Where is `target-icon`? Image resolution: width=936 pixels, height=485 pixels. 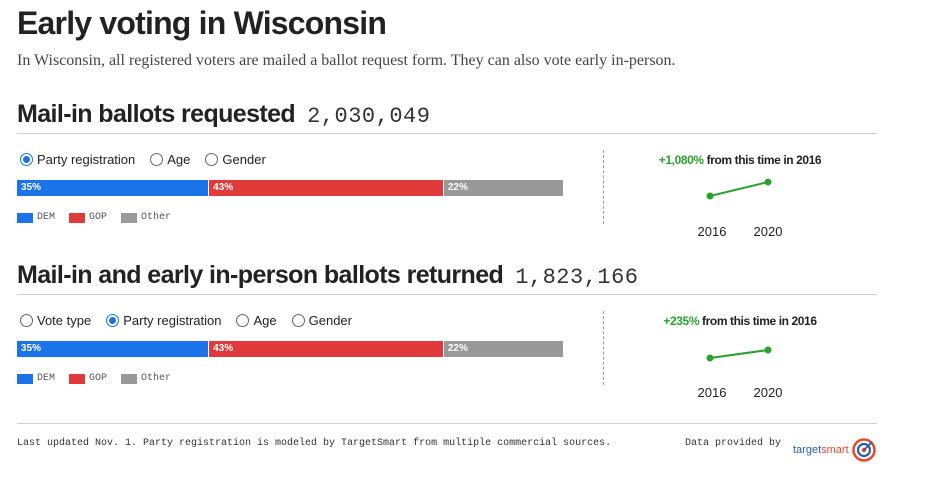
target-icon is located at coordinates (863, 450).